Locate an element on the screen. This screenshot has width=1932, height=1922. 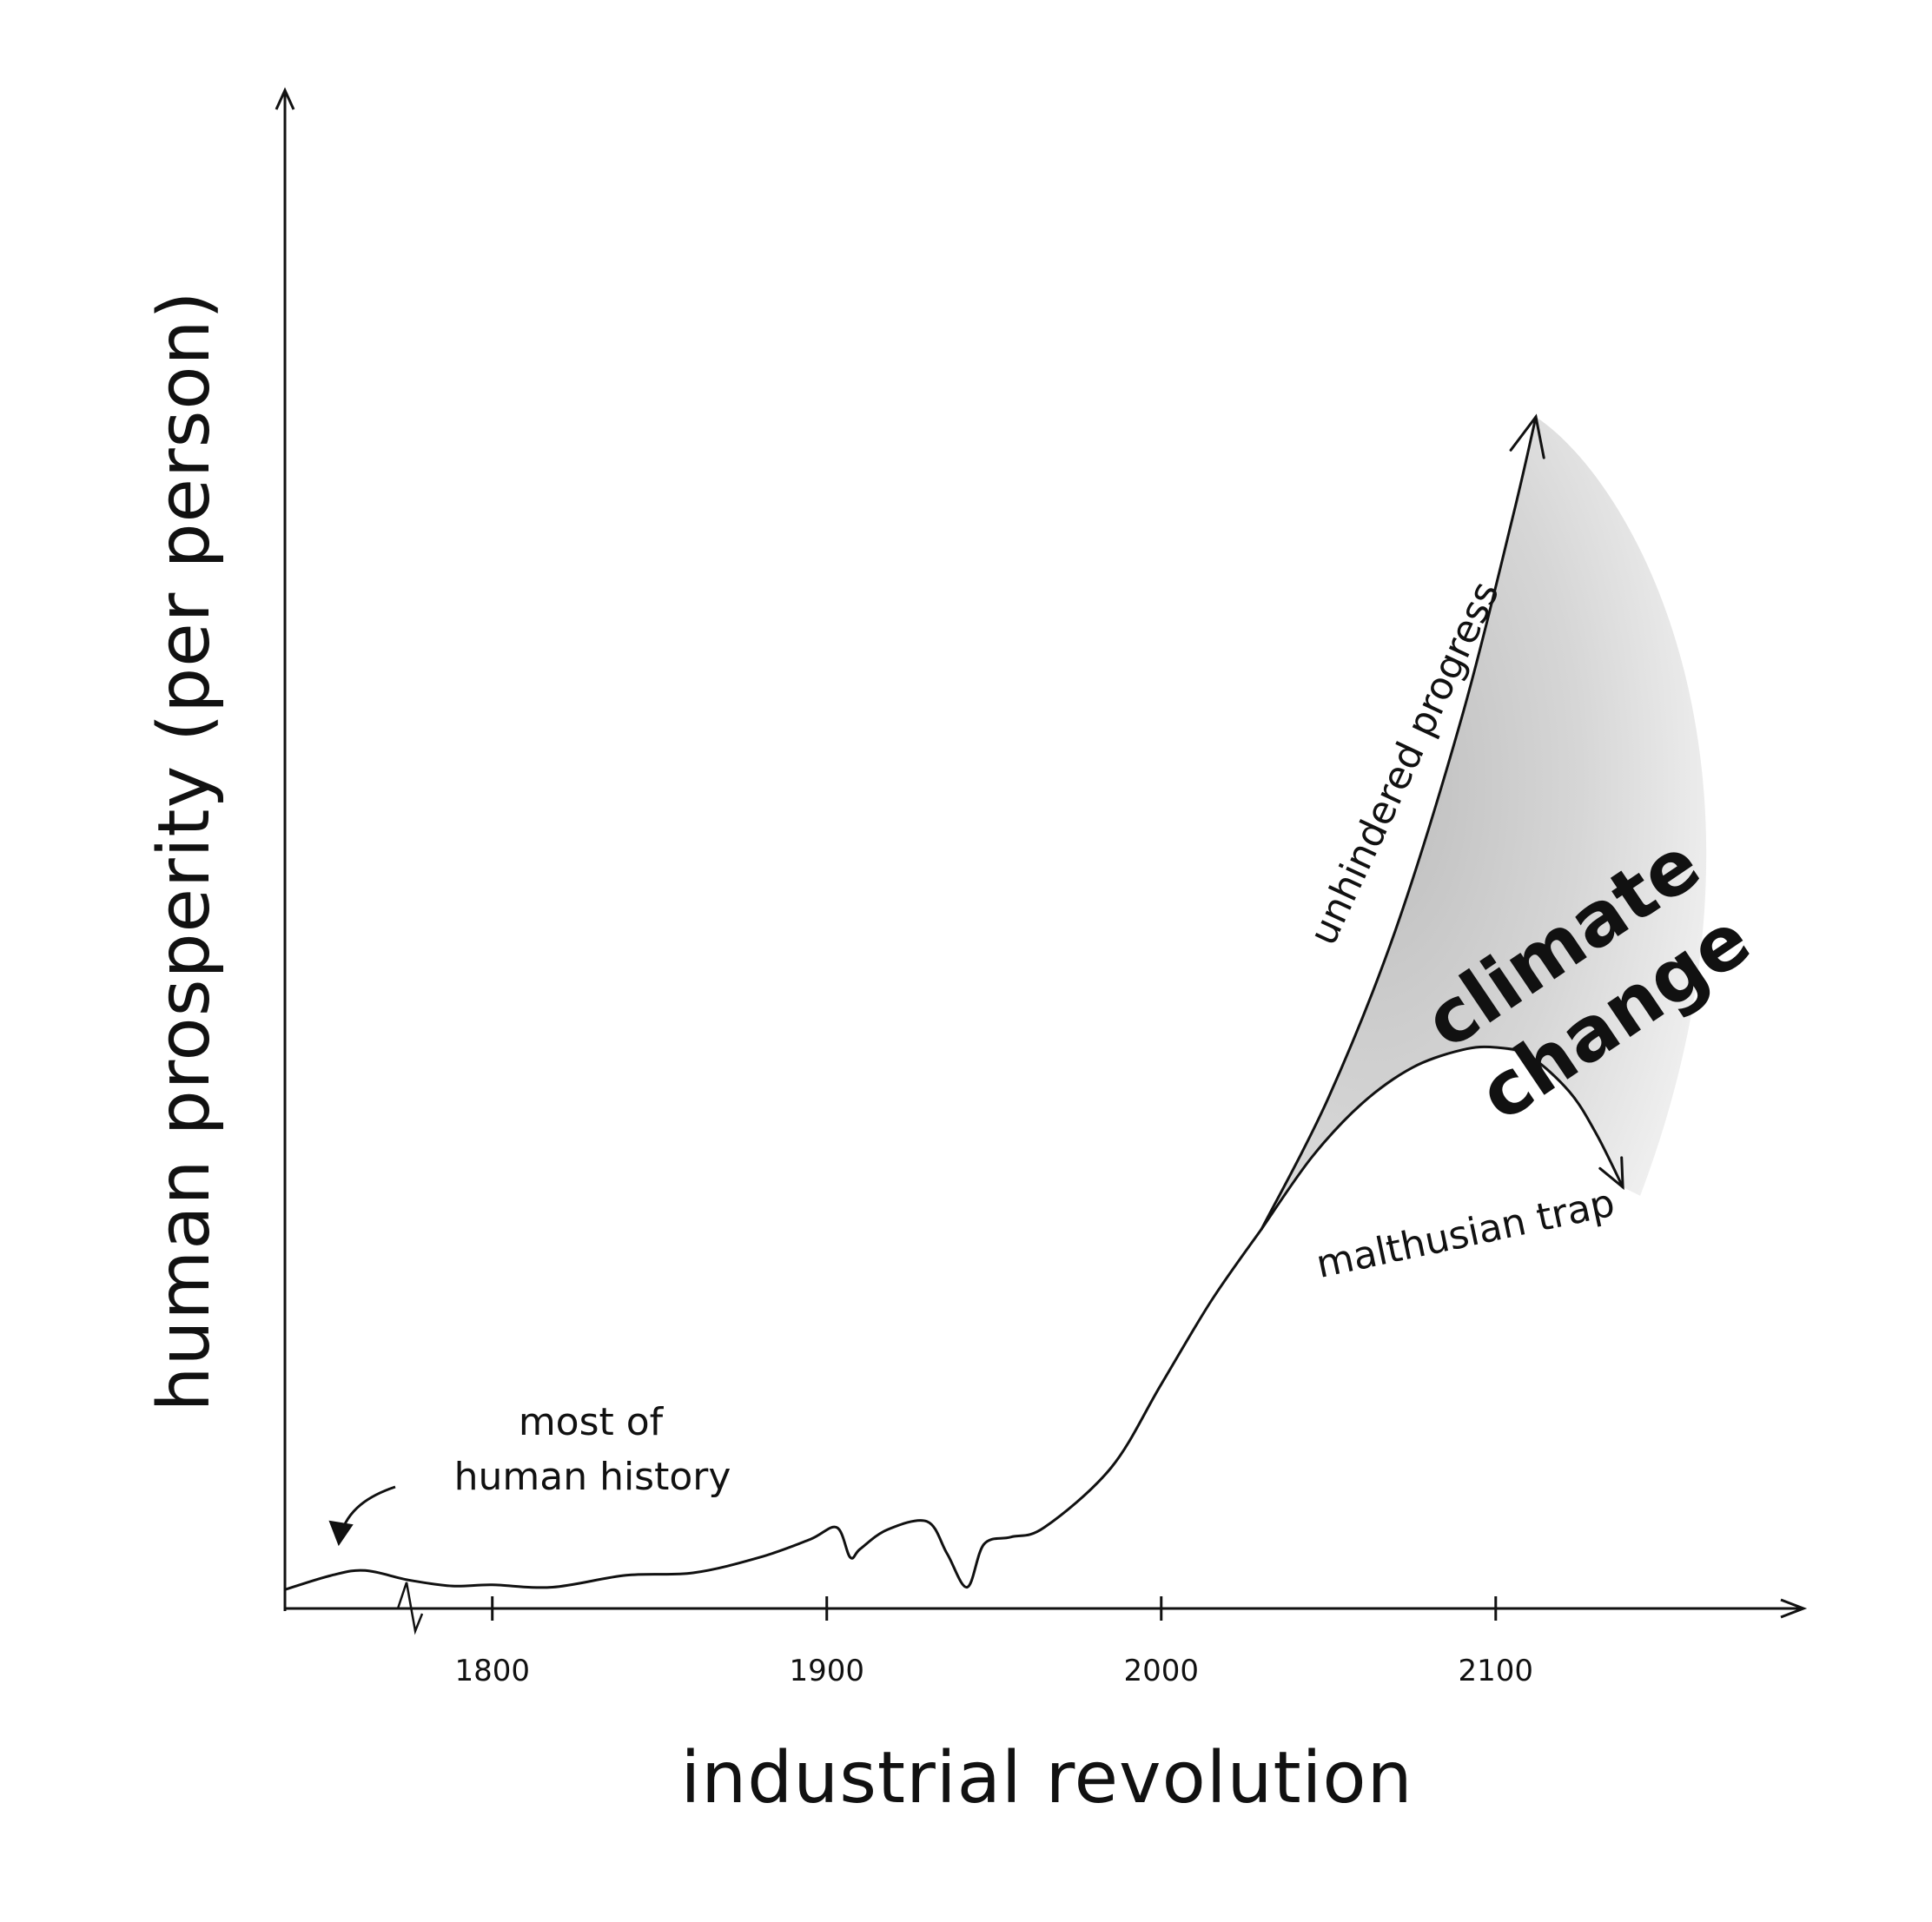
unhindered-progress-arrowhead is located at coordinates (1527, 436).